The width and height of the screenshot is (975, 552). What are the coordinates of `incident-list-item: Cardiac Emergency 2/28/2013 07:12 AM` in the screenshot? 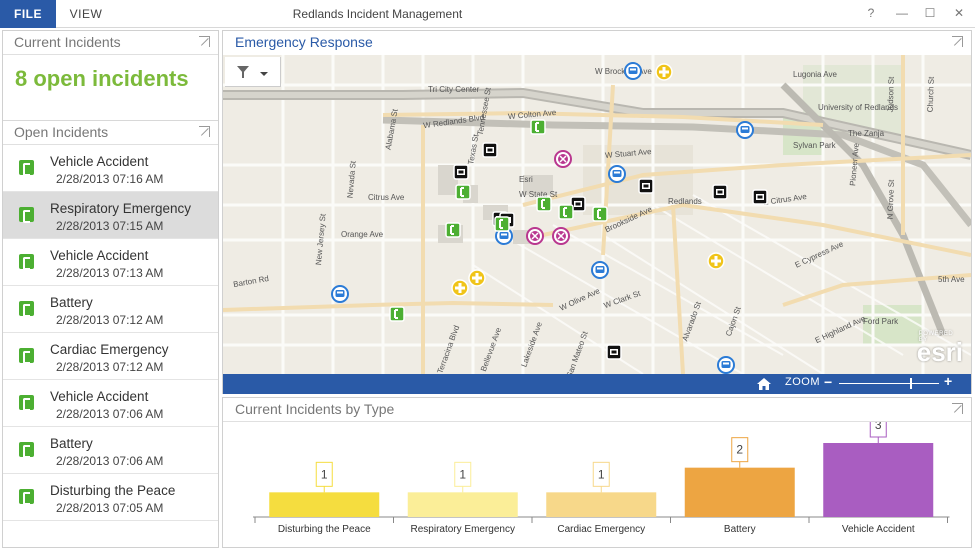 It's located at (110, 356).